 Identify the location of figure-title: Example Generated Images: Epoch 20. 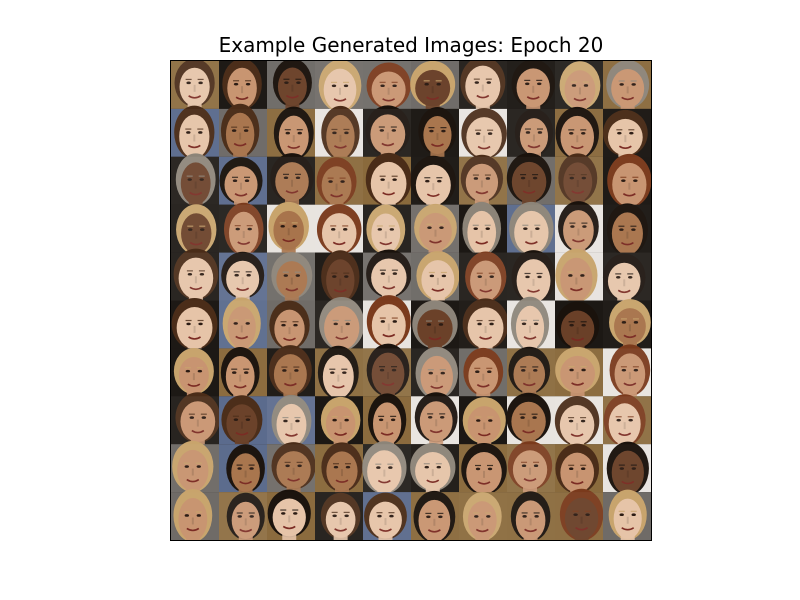
(411, 45).